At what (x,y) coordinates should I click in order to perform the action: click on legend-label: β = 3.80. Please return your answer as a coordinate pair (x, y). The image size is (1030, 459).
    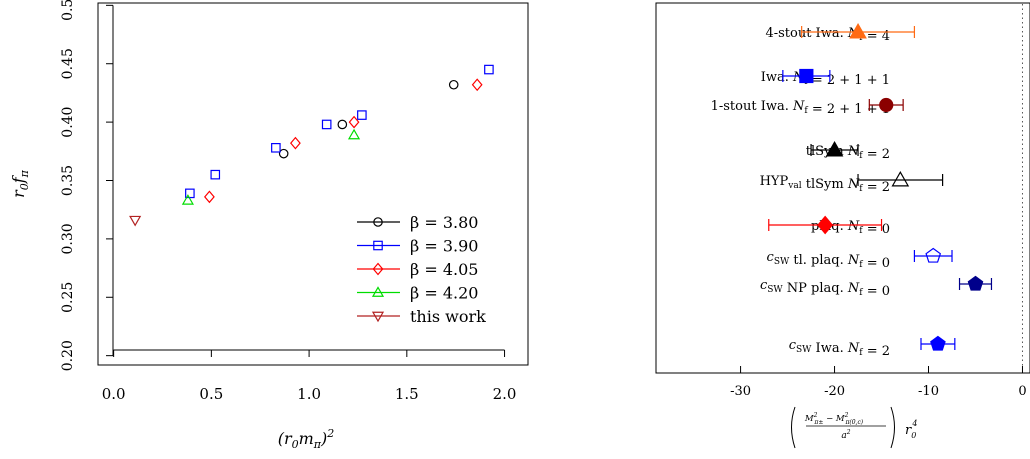
    Looking at the image, I should click on (444, 222).